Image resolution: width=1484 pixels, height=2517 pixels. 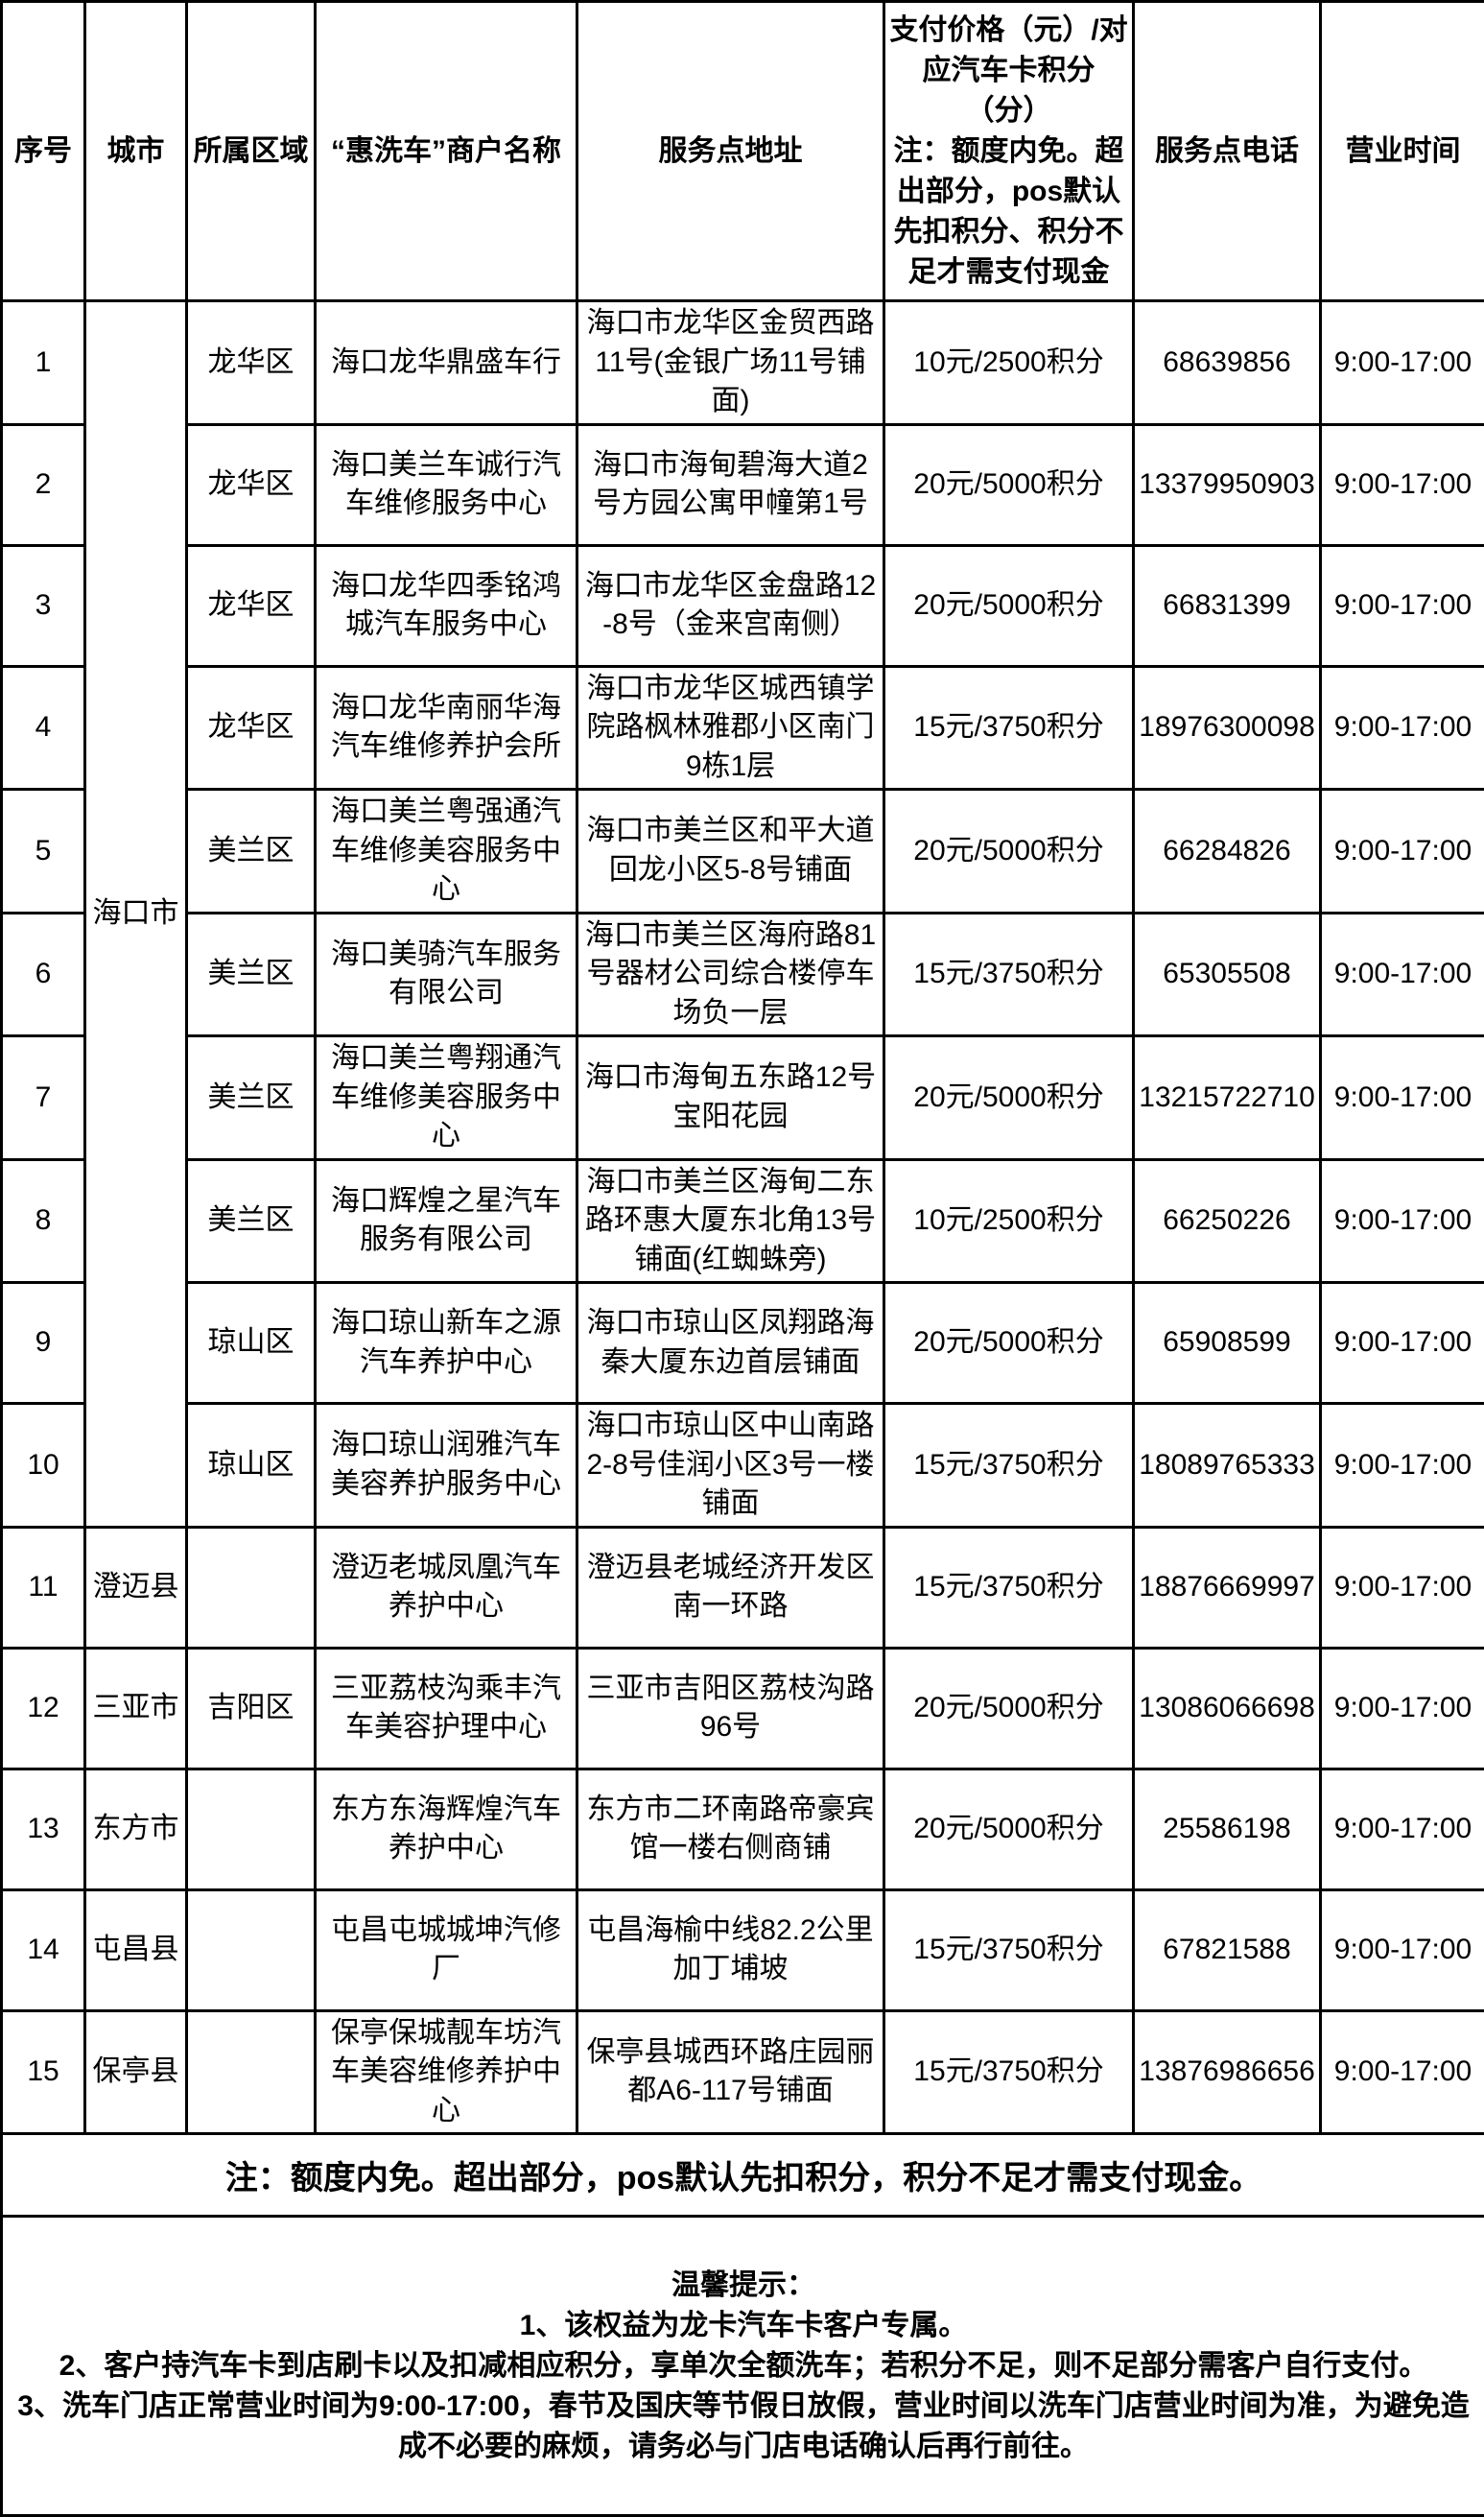 What do you see at coordinates (136, 1587) in the screenshot?
I see `cell-city: 澄迈县` at bounding box center [136, 1587].